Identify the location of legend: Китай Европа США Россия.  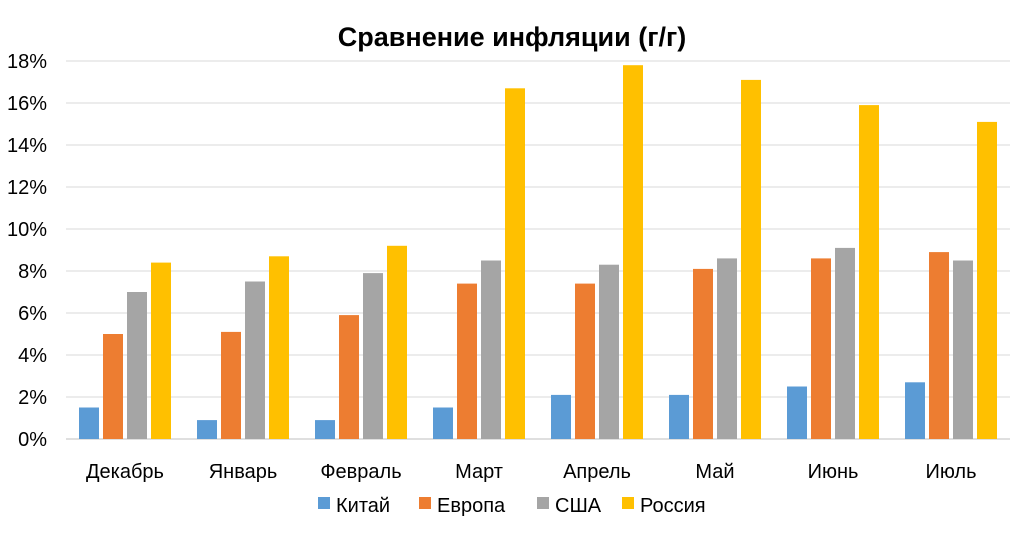
(512, 506).